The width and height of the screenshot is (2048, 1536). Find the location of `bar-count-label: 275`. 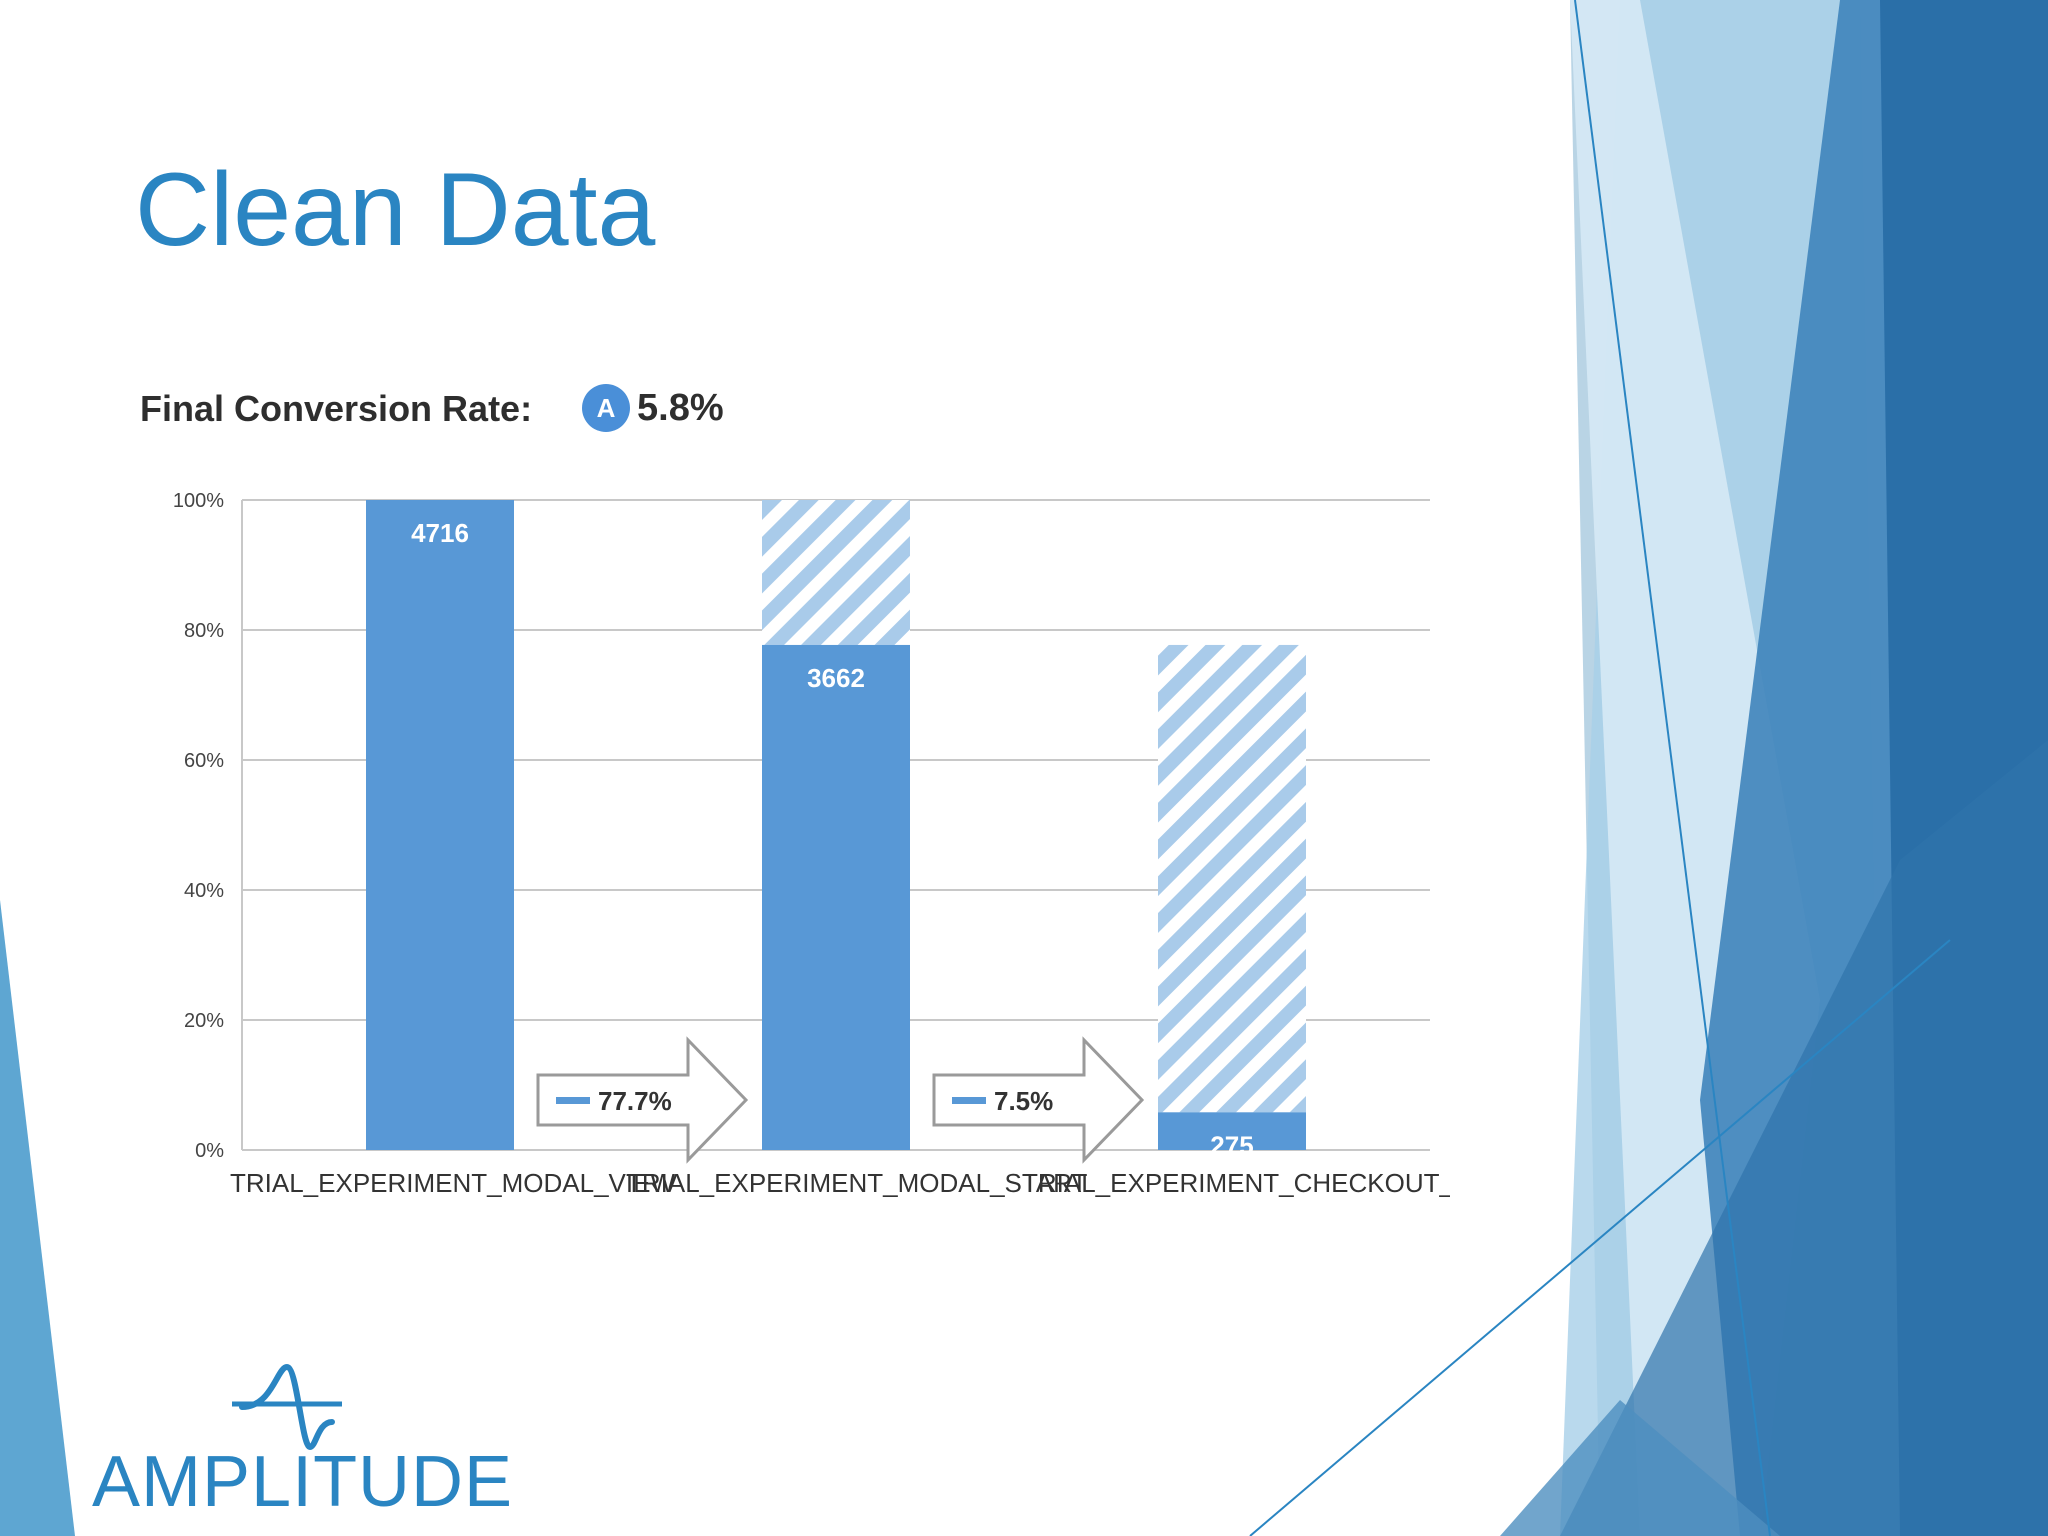

bar-count-label: 275 is located at coordinates (1231, 1145).